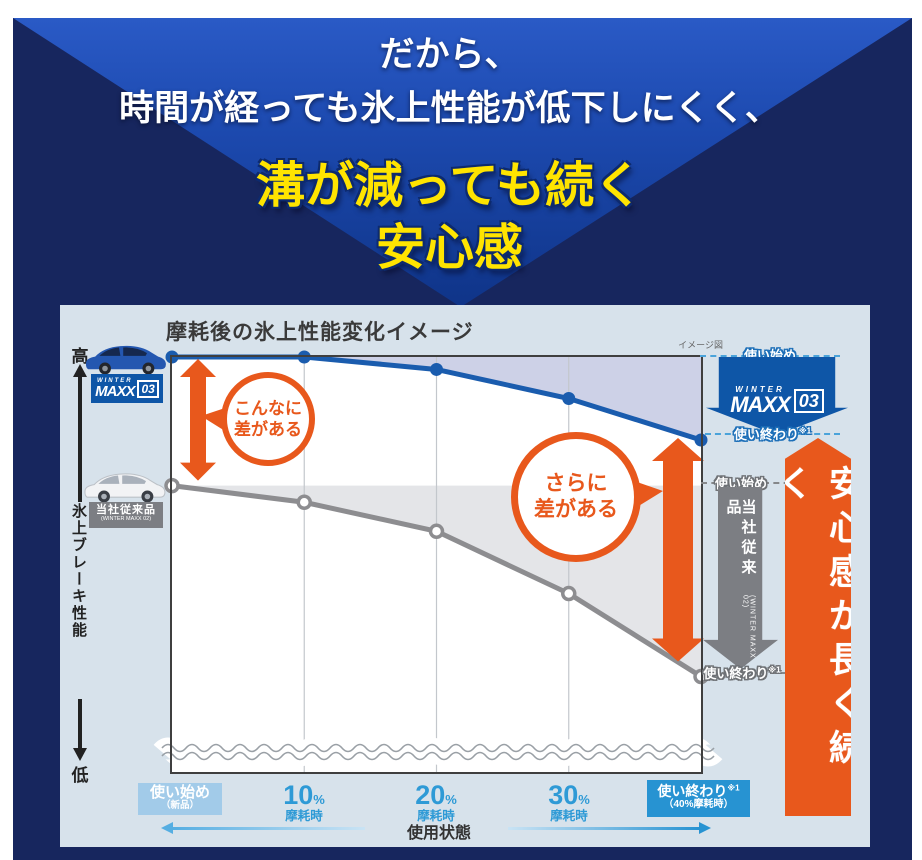 The image size is (922, 860). I want to click on legacy-product-model: (WINTER MAXX 02), so click(126, 519).